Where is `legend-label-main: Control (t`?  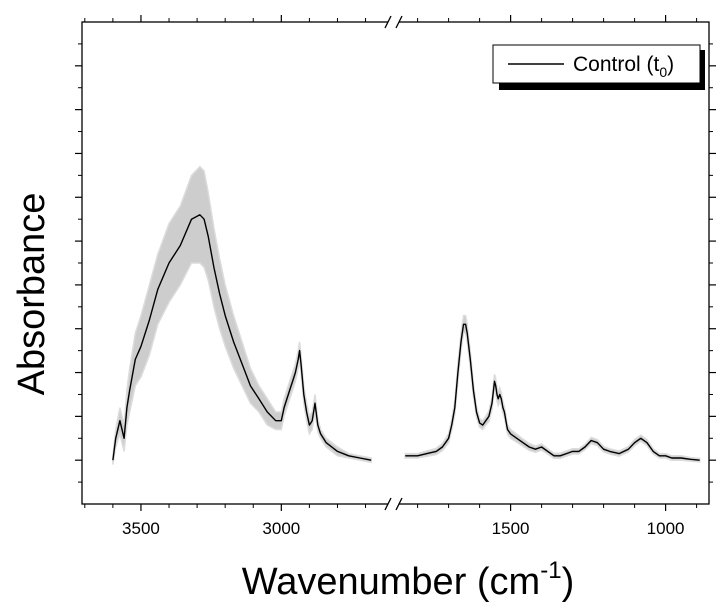 legend-label-main: Control (t is located at coordinates (616, 64).